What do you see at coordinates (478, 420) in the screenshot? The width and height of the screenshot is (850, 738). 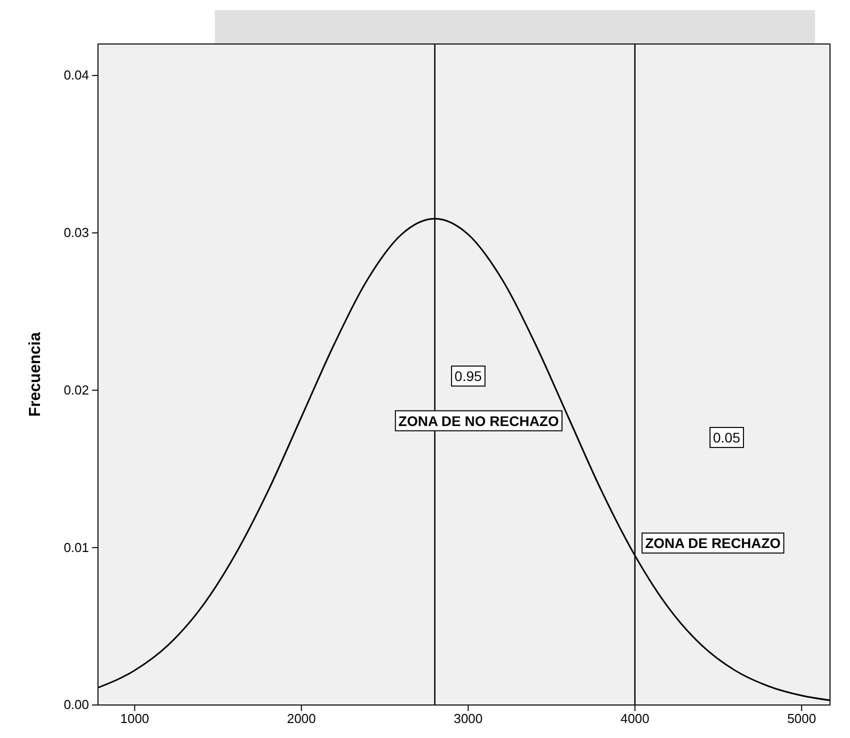 I see `annotation: ZONA DE NO RECHAZO` at bounding box center [478, 420].